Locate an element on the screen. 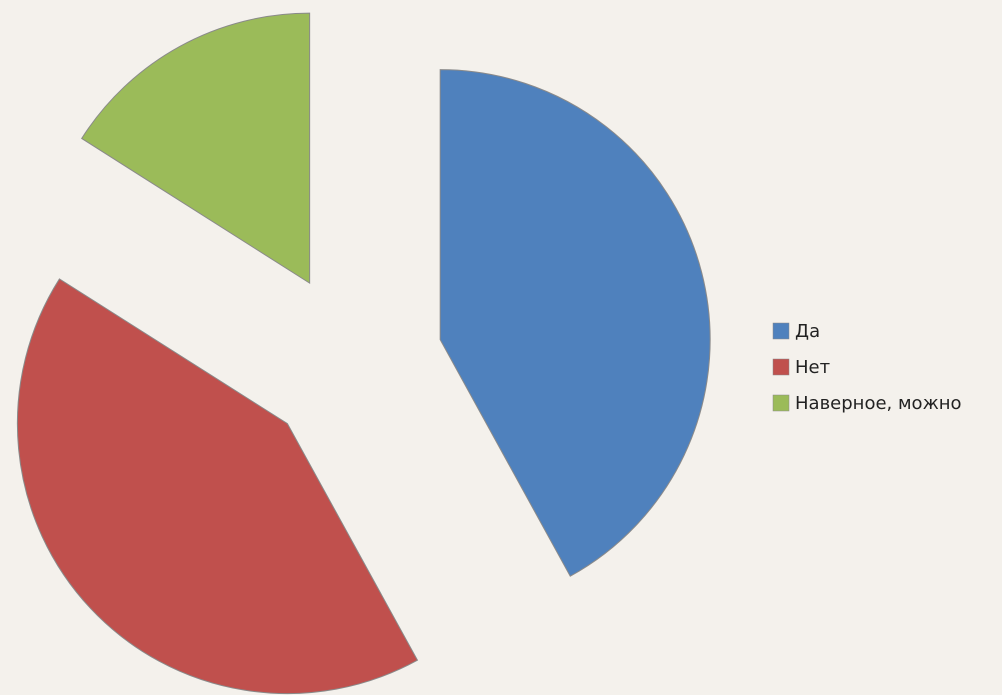 The image size is (1002, 695). legend-label: Наверное, можно is located at coordinates (878, 403).